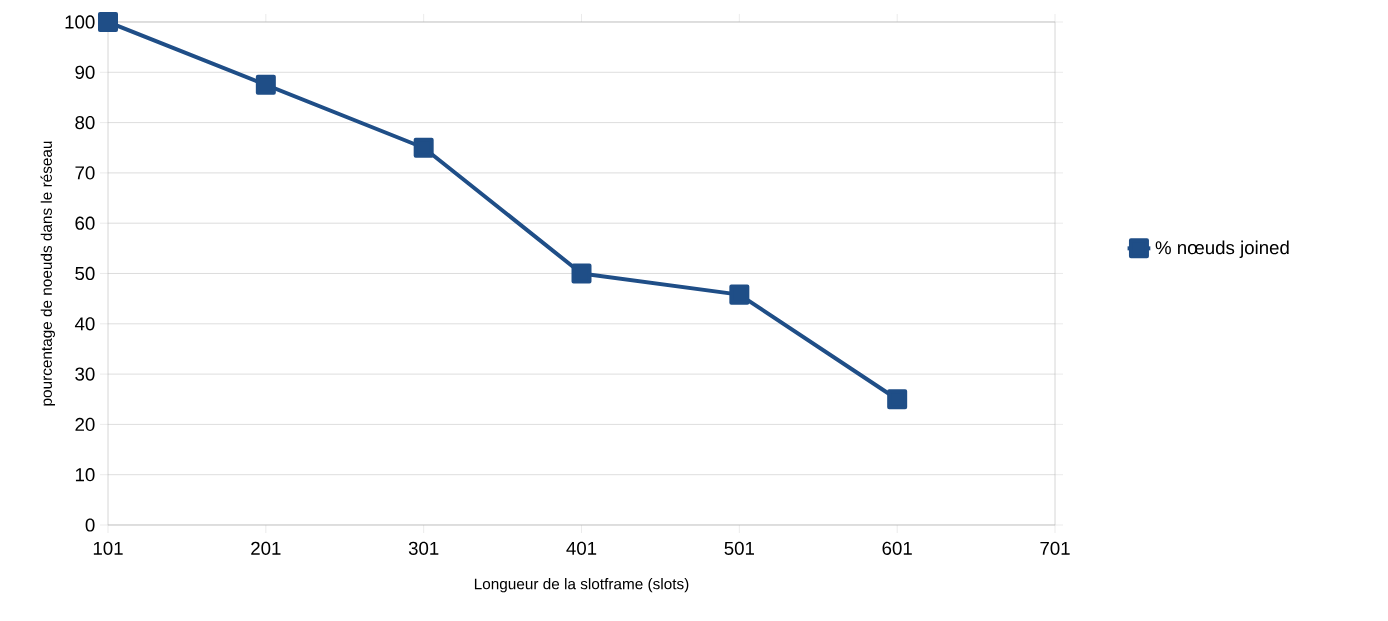 The width and height of the screenshot is (1388, 621). Describe the element at coordinates (85, 72) in the screenshot. I see `y-tick-label: 90` at that location.